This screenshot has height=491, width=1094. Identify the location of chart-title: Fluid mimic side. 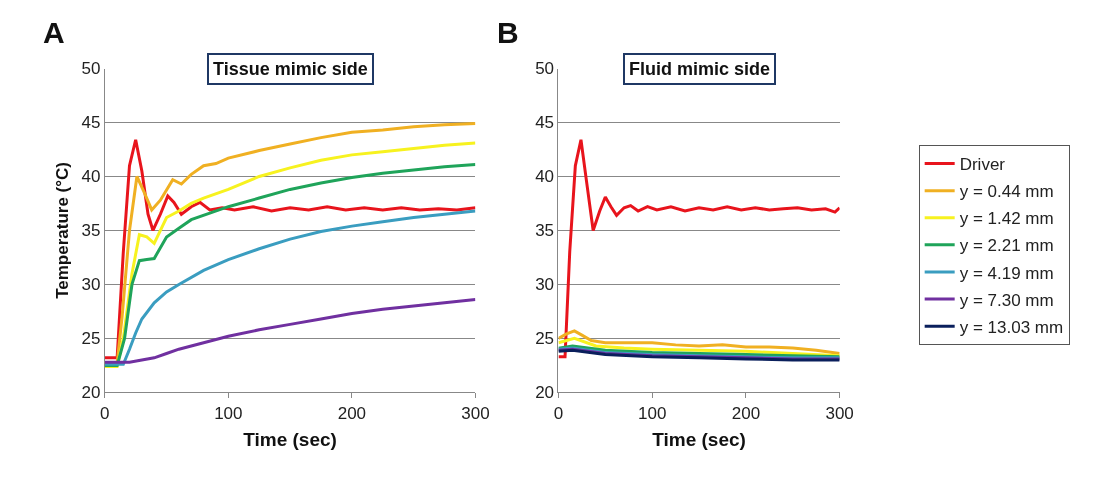
(700, 69).